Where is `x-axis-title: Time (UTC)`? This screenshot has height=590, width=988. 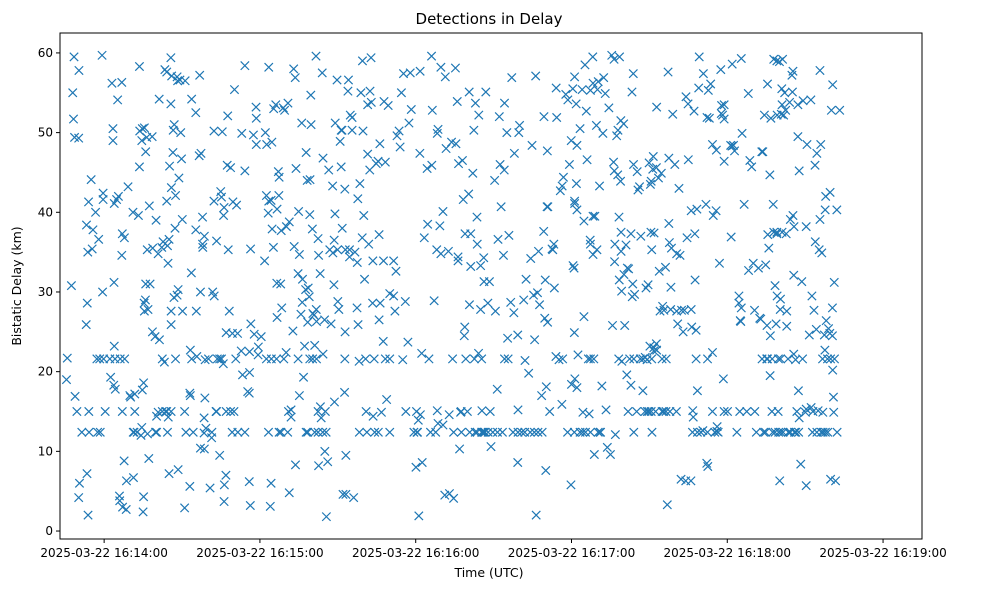 x-axis-title: Time (UTC) is located at coordinates (488, 572).